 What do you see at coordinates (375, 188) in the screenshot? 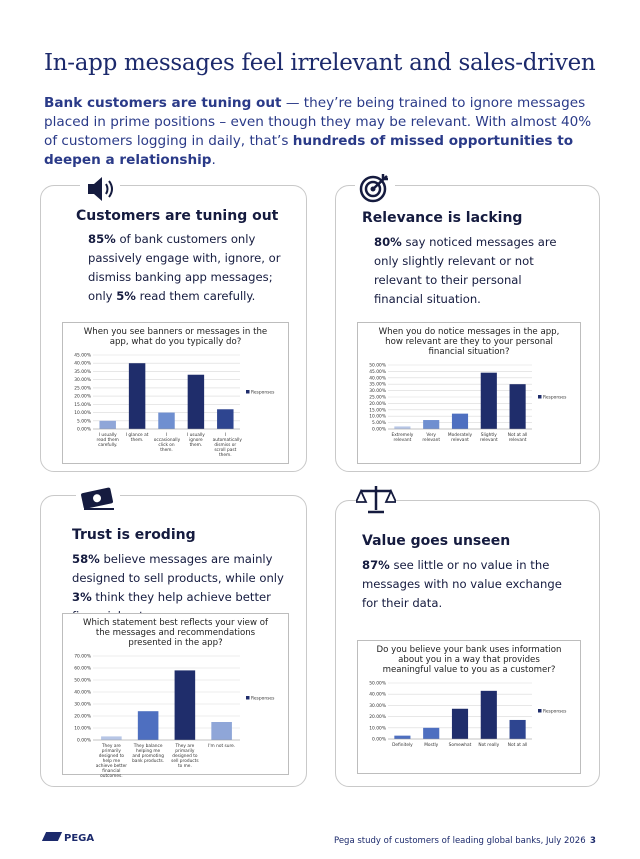
I see `target-icon` at bounding box center [375, 188].